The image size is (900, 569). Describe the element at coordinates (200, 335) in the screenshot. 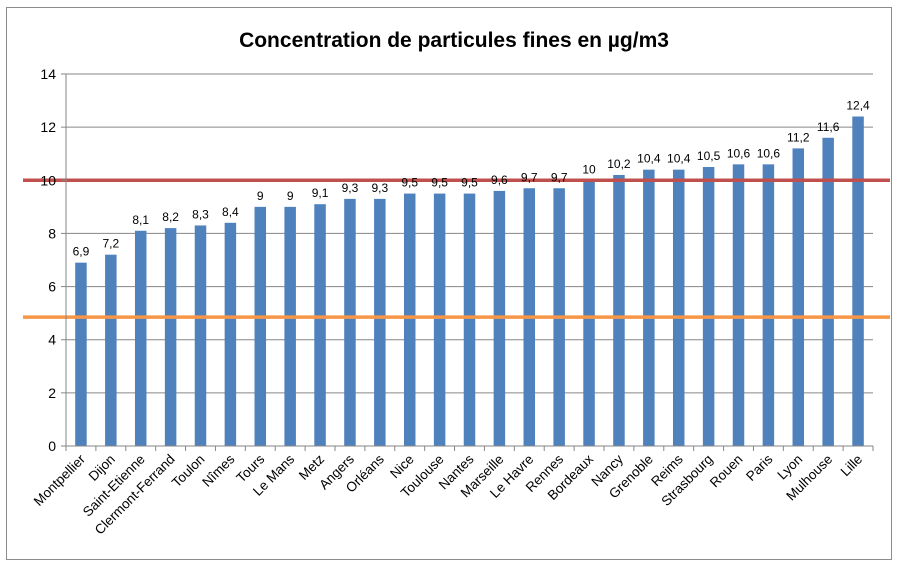

I see `bar-toulon` at that location.